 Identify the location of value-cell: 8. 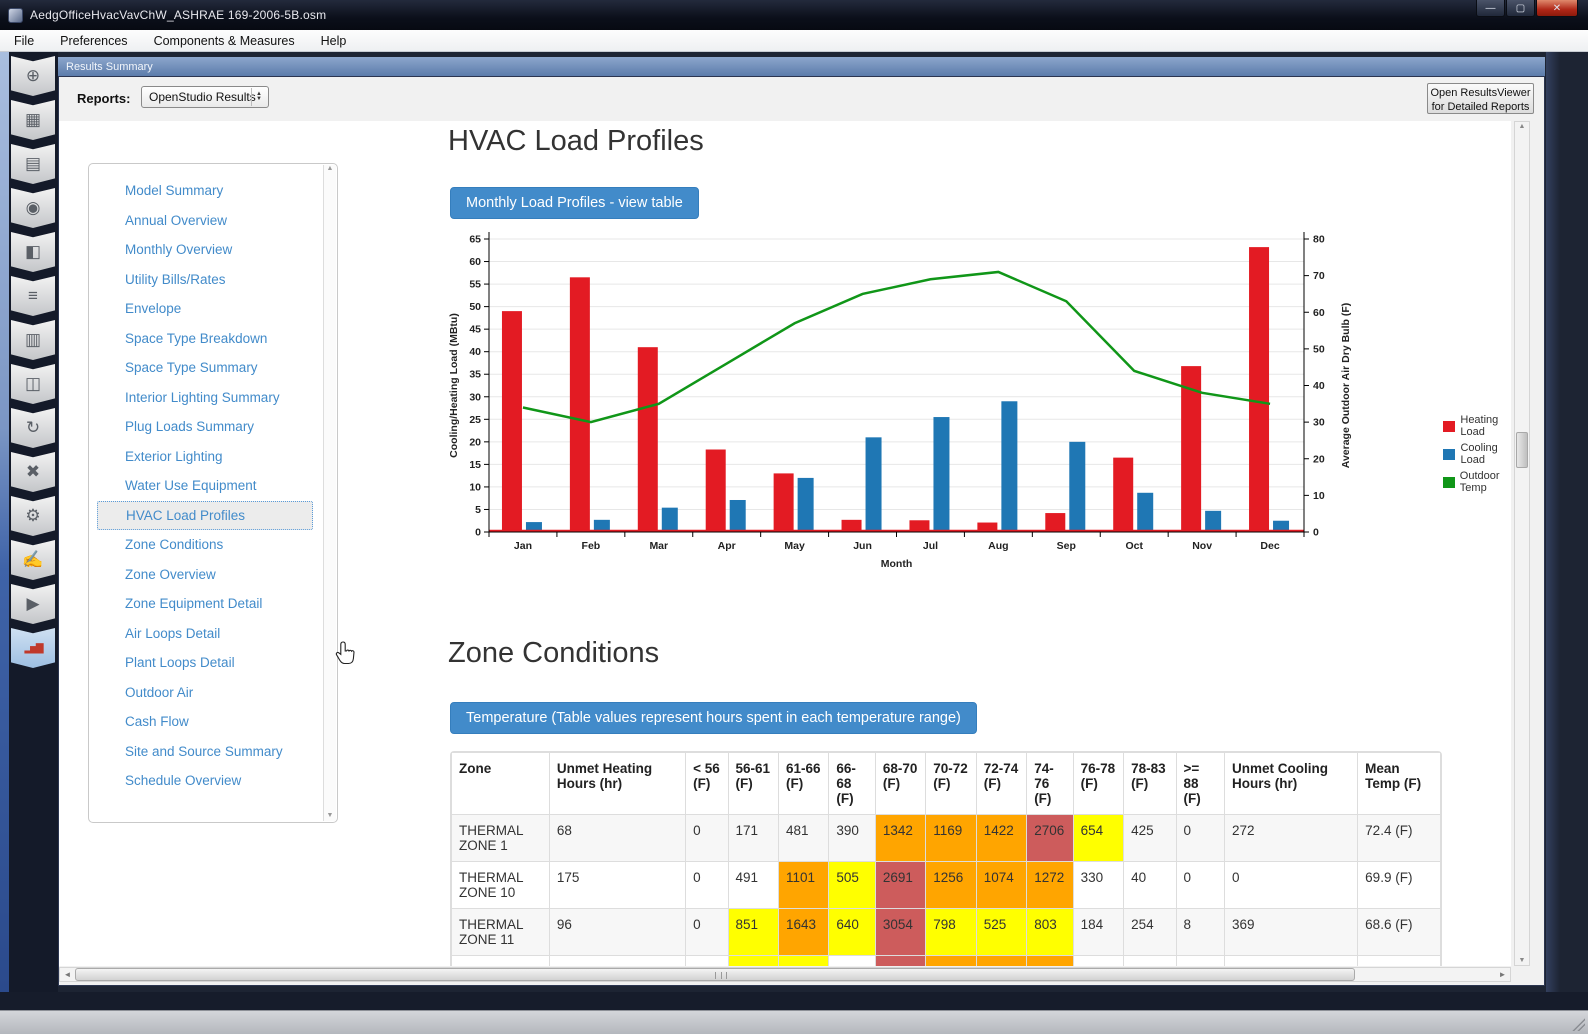
(1200, 932).